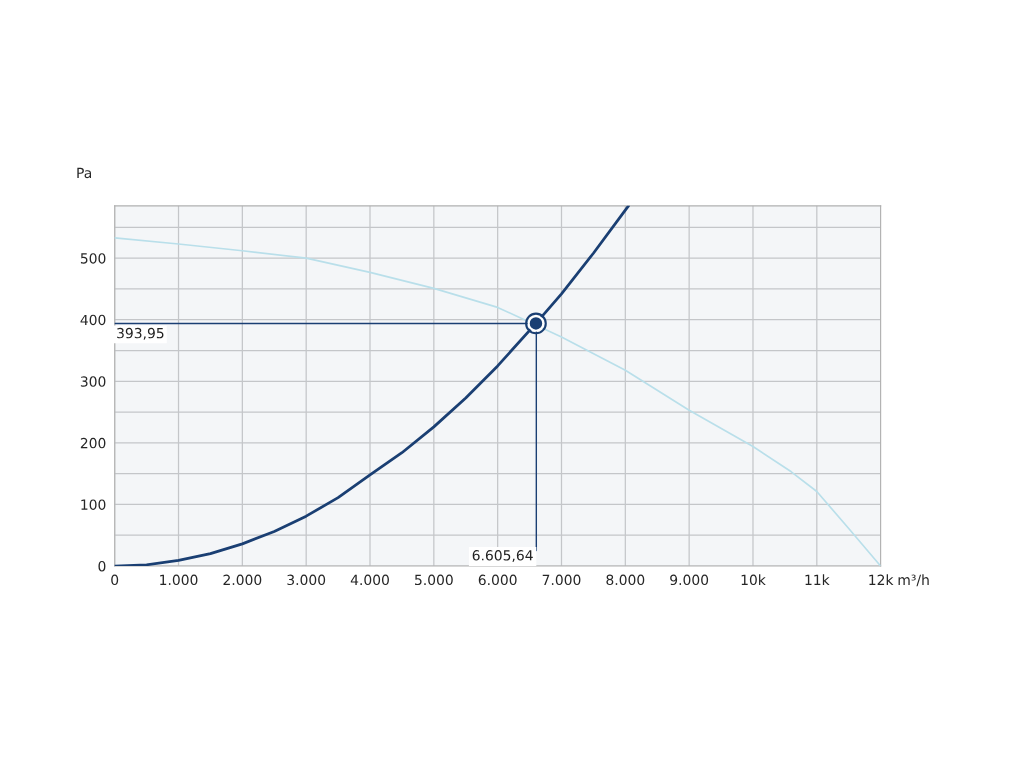  What do you see at coordinates (140, 333) in the screenshot?
I see `ref-line-label: 393,95` at bounding box center [140, 333].